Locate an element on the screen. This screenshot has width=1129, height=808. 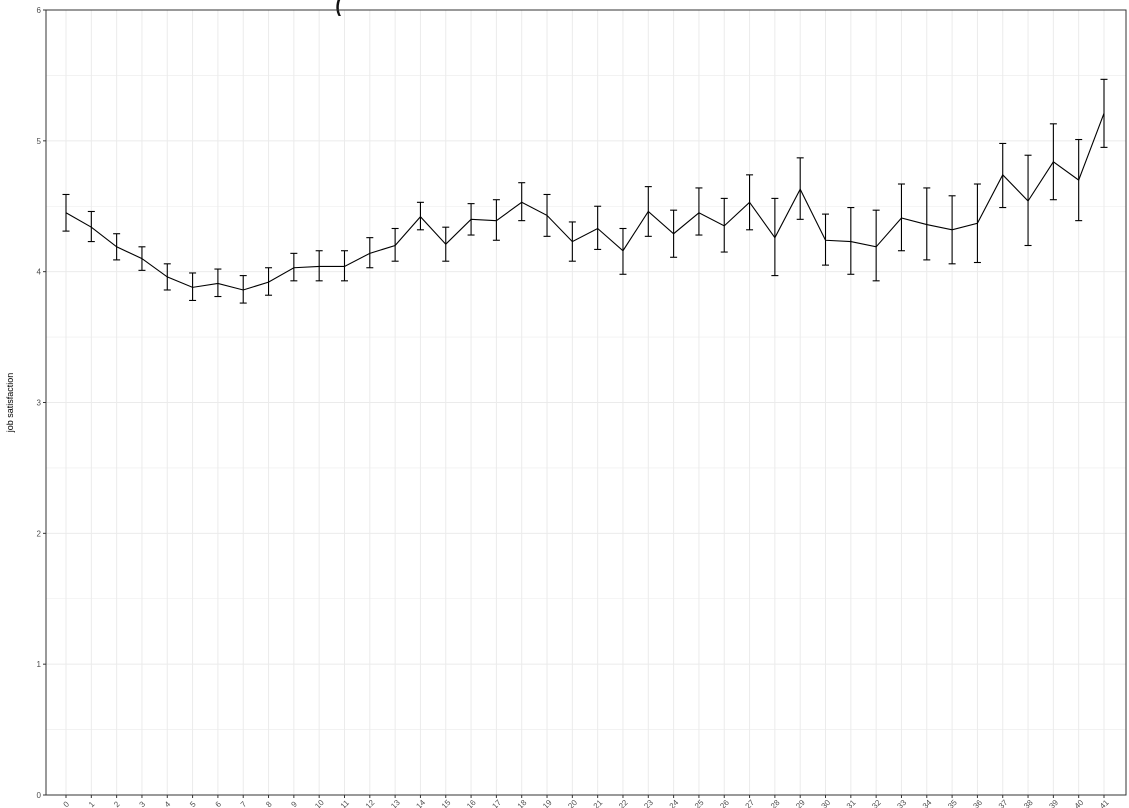
x-tick-label: 25 is located at coordinates (699, 803).